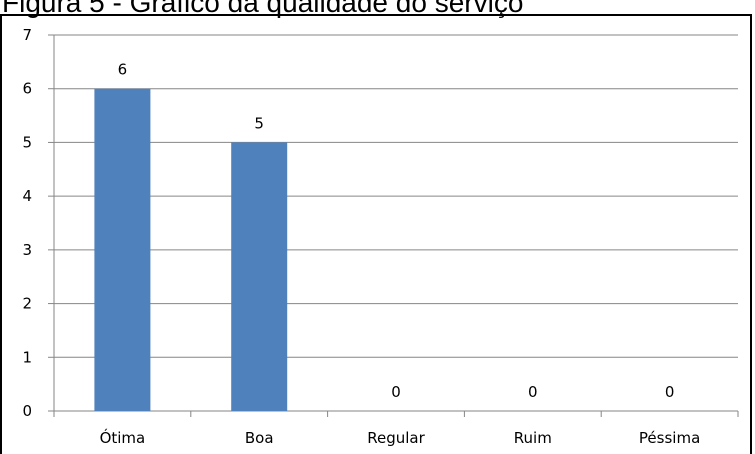 Image resolution: width=755 pixels, height=454 pixels. What do you see at coordinates (27, 196) in the screenshot?
I see `y-tick-label: 4` at bounding box center [27, 196].